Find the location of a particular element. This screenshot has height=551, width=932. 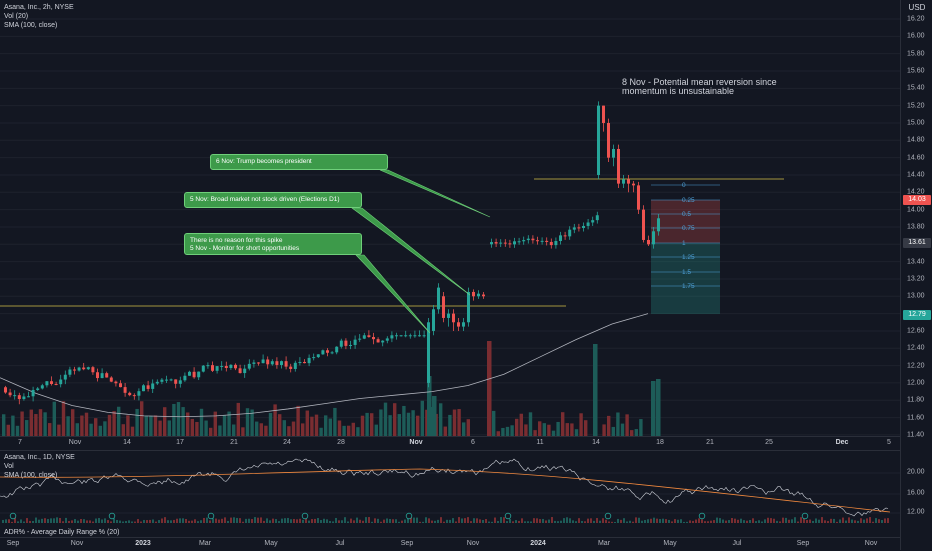

time-axis-tick: 11 is located at coordinates (540, 442).